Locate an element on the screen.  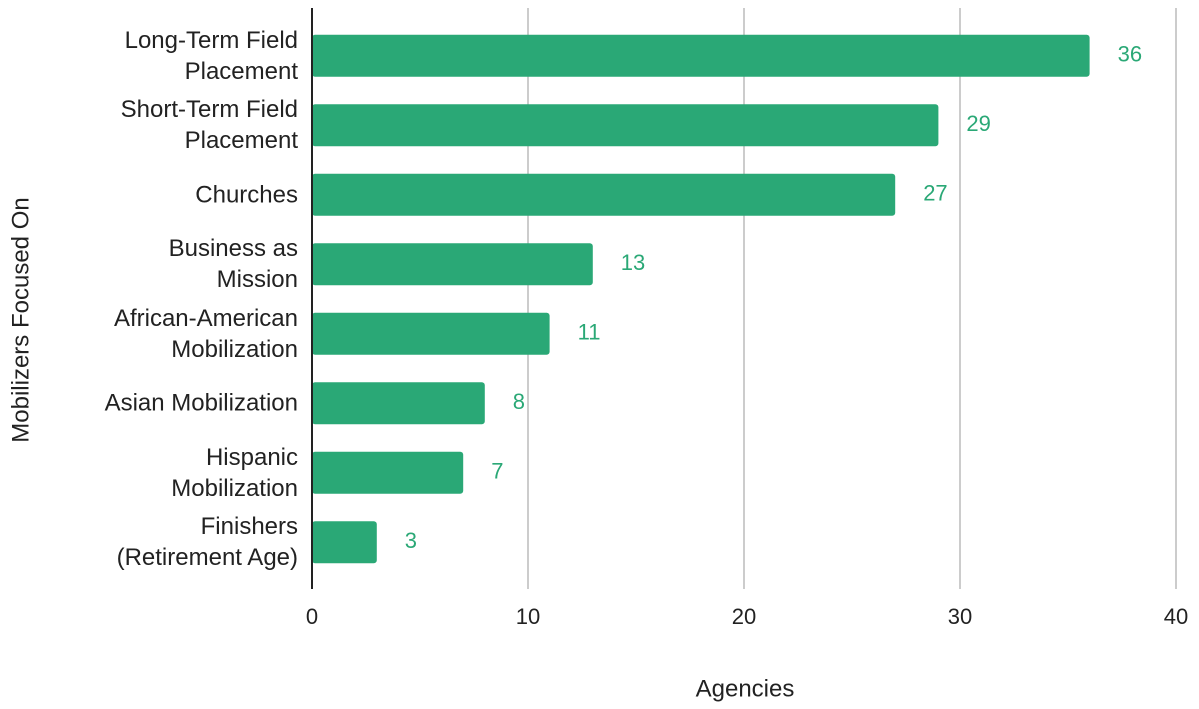
y-tick-label: Business as Mission is located at coordinates (233, 264).